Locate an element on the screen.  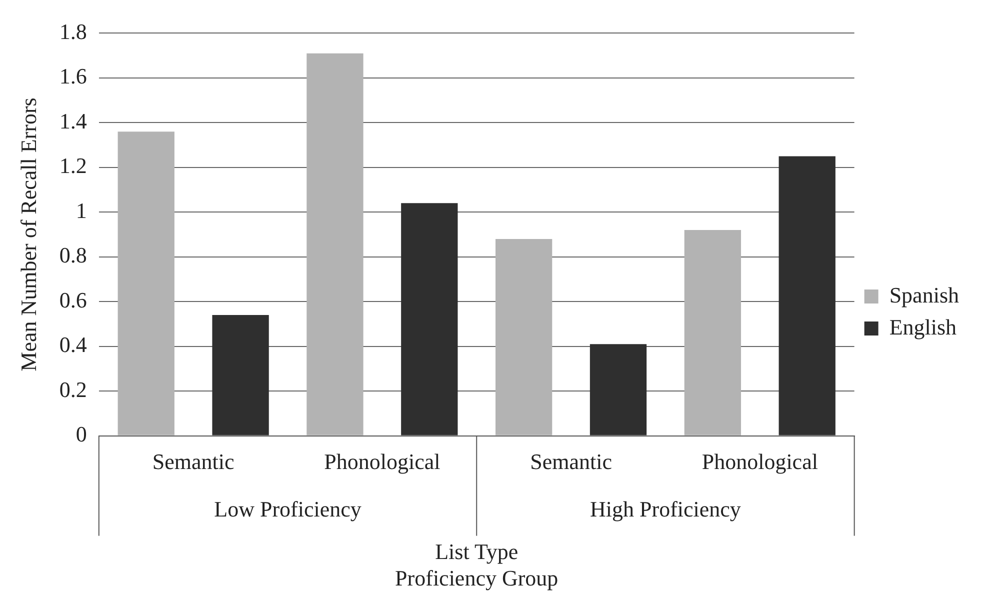
text: High Proficiency is located at coordinates (665, 509).